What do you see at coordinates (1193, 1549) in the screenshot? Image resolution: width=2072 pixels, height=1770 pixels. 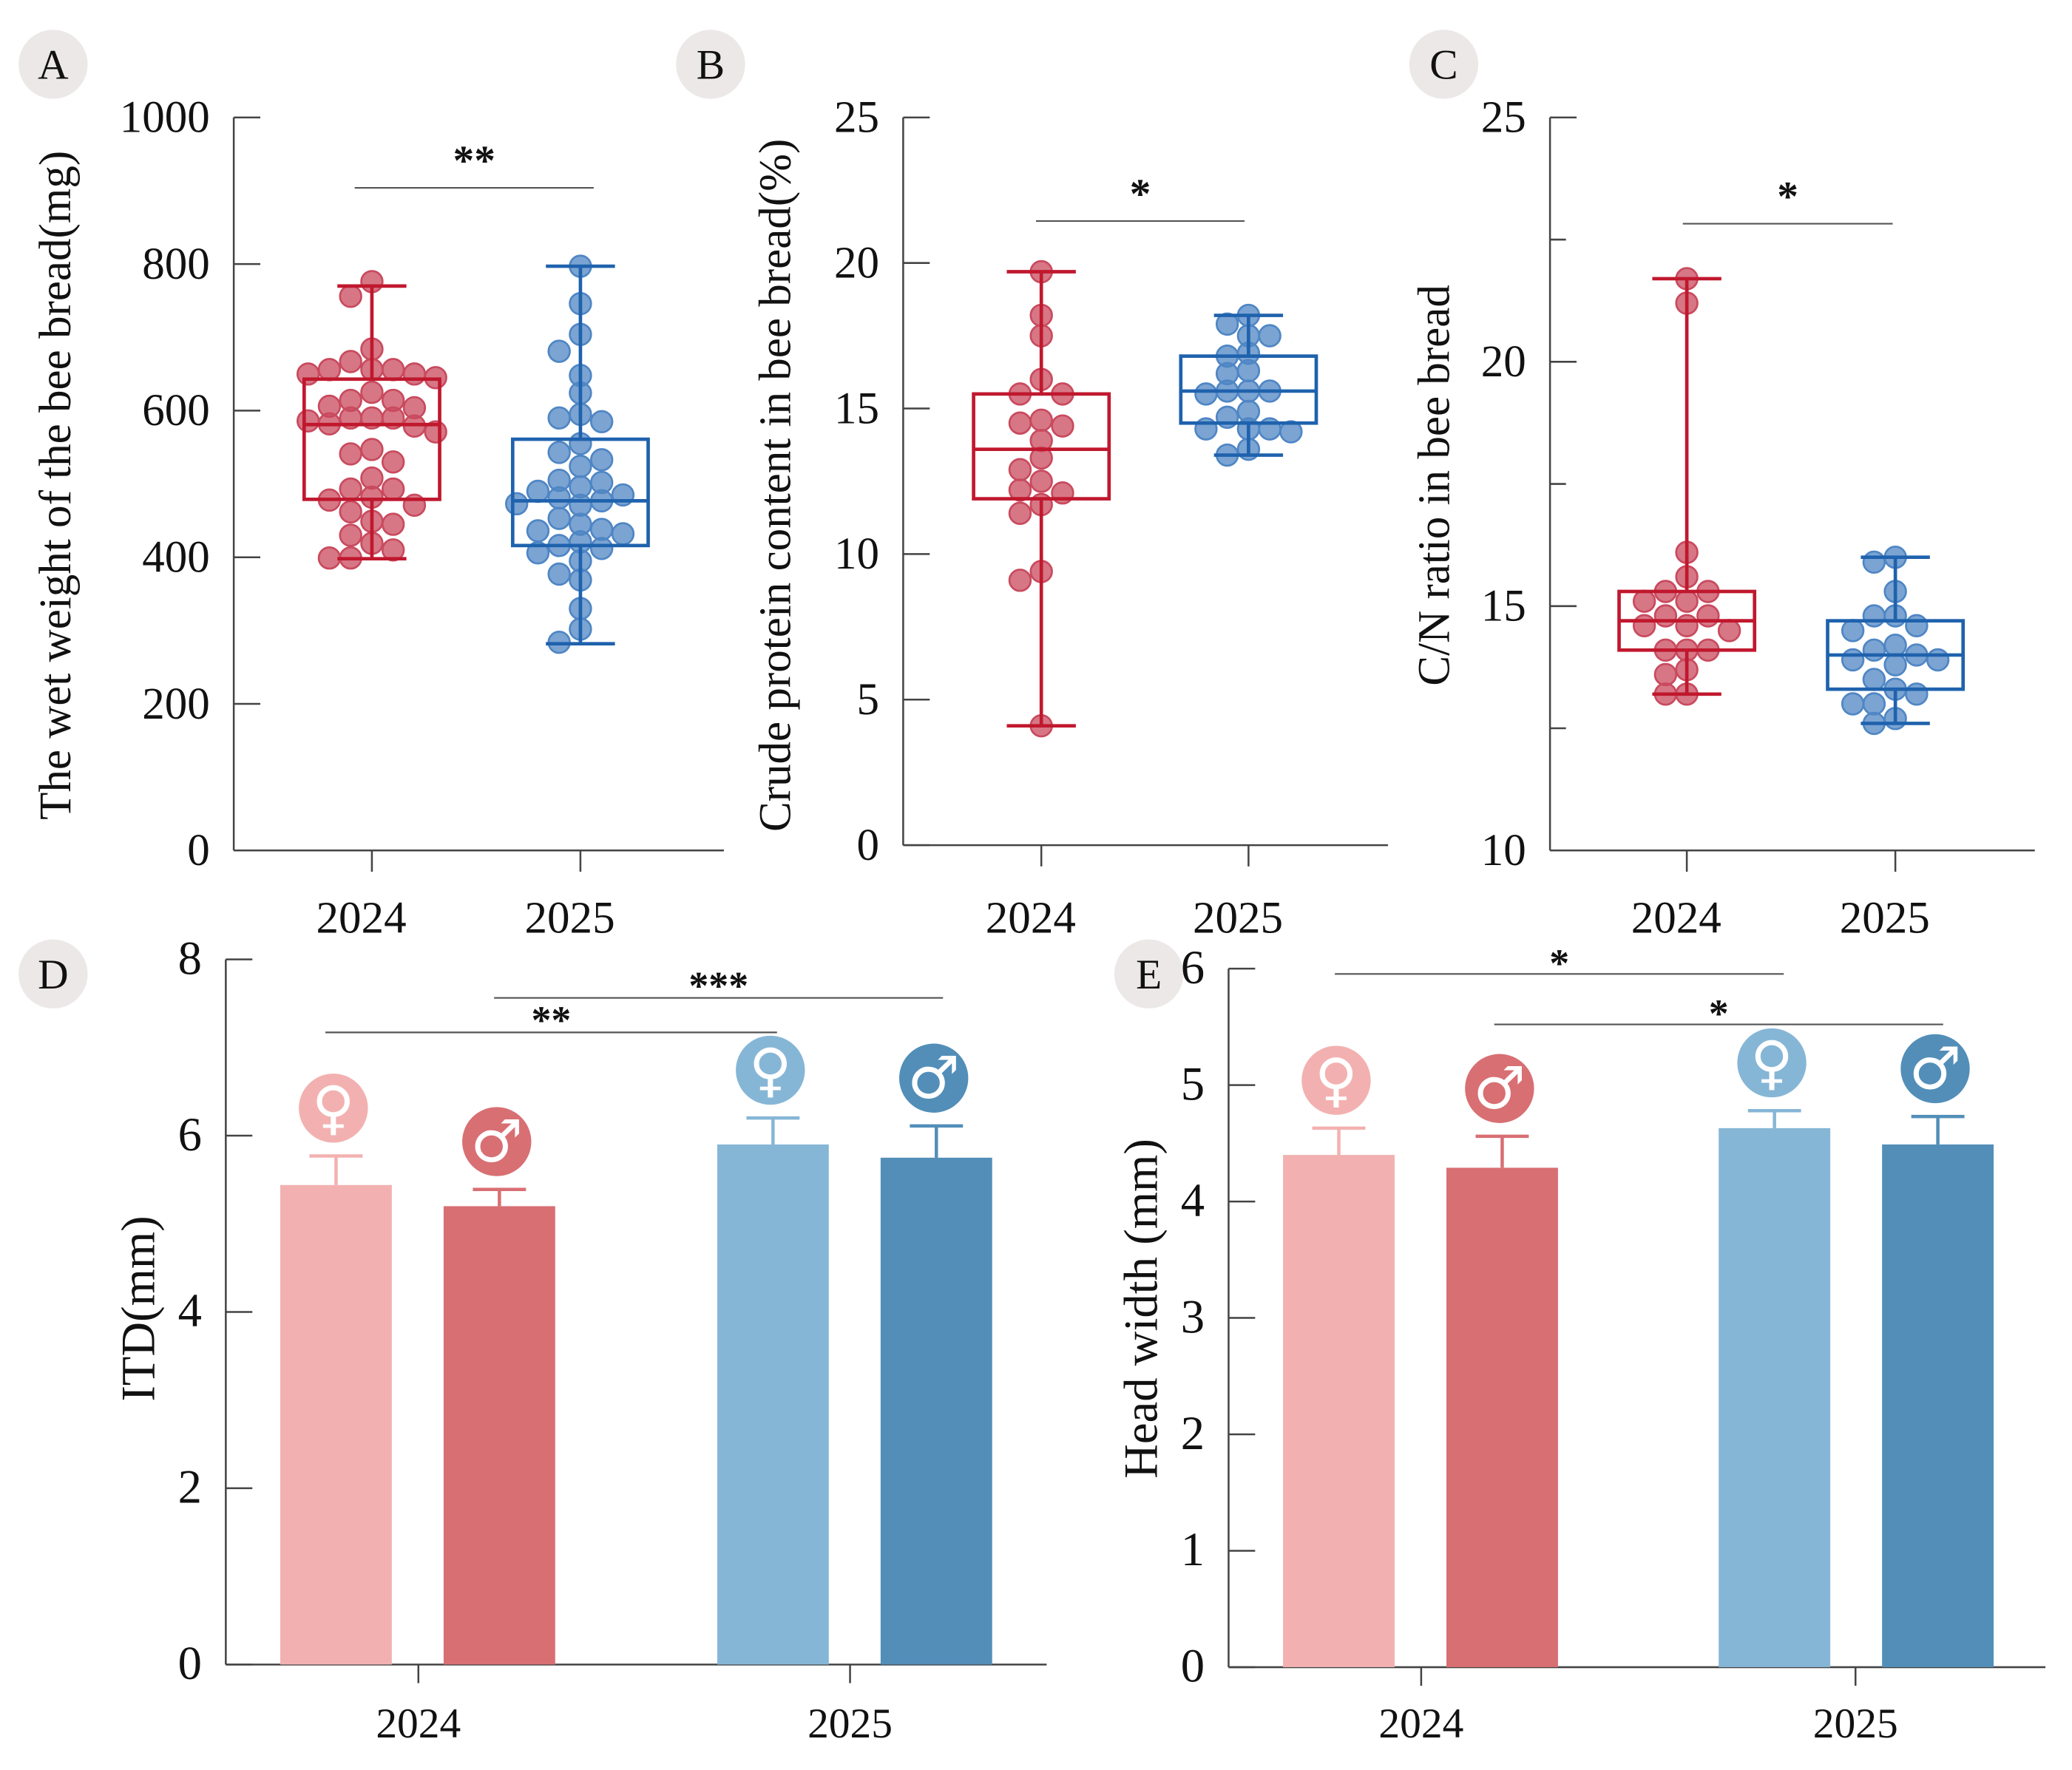 I see `y-tick-label: 1` at bounding box center [1193, 1549].